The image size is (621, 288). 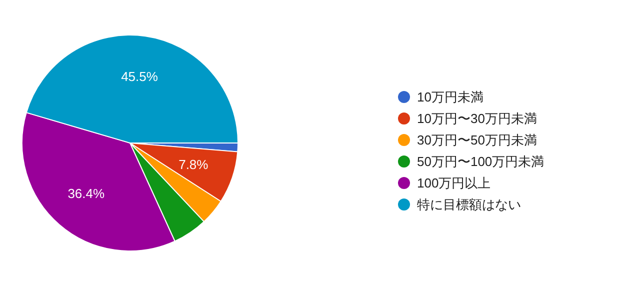 I want to click on legend-label: 10万円〜30万円未満, so click(x=477, y=118).